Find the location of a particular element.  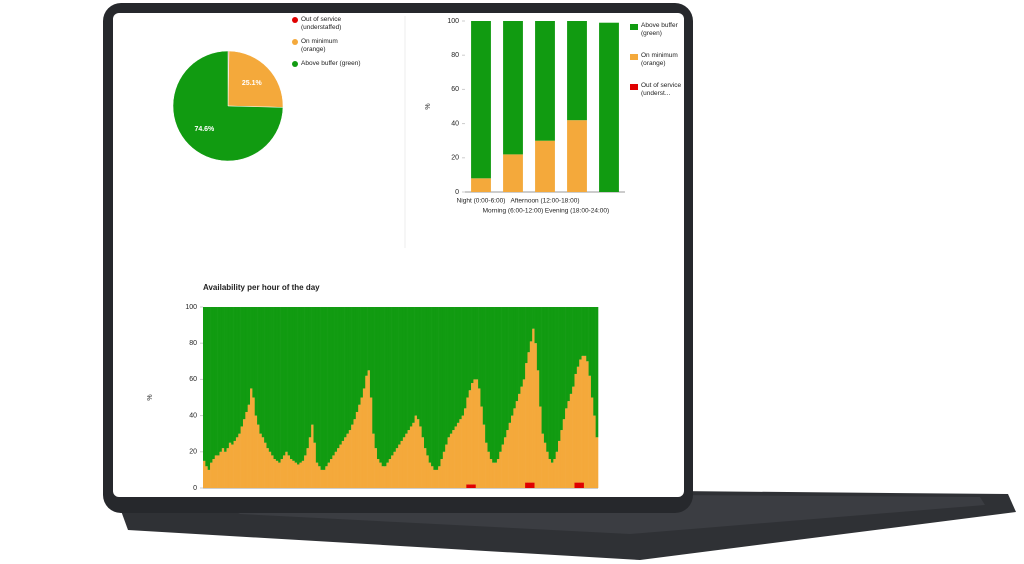

y-axis-label: % is located at coordinates (428, 106).